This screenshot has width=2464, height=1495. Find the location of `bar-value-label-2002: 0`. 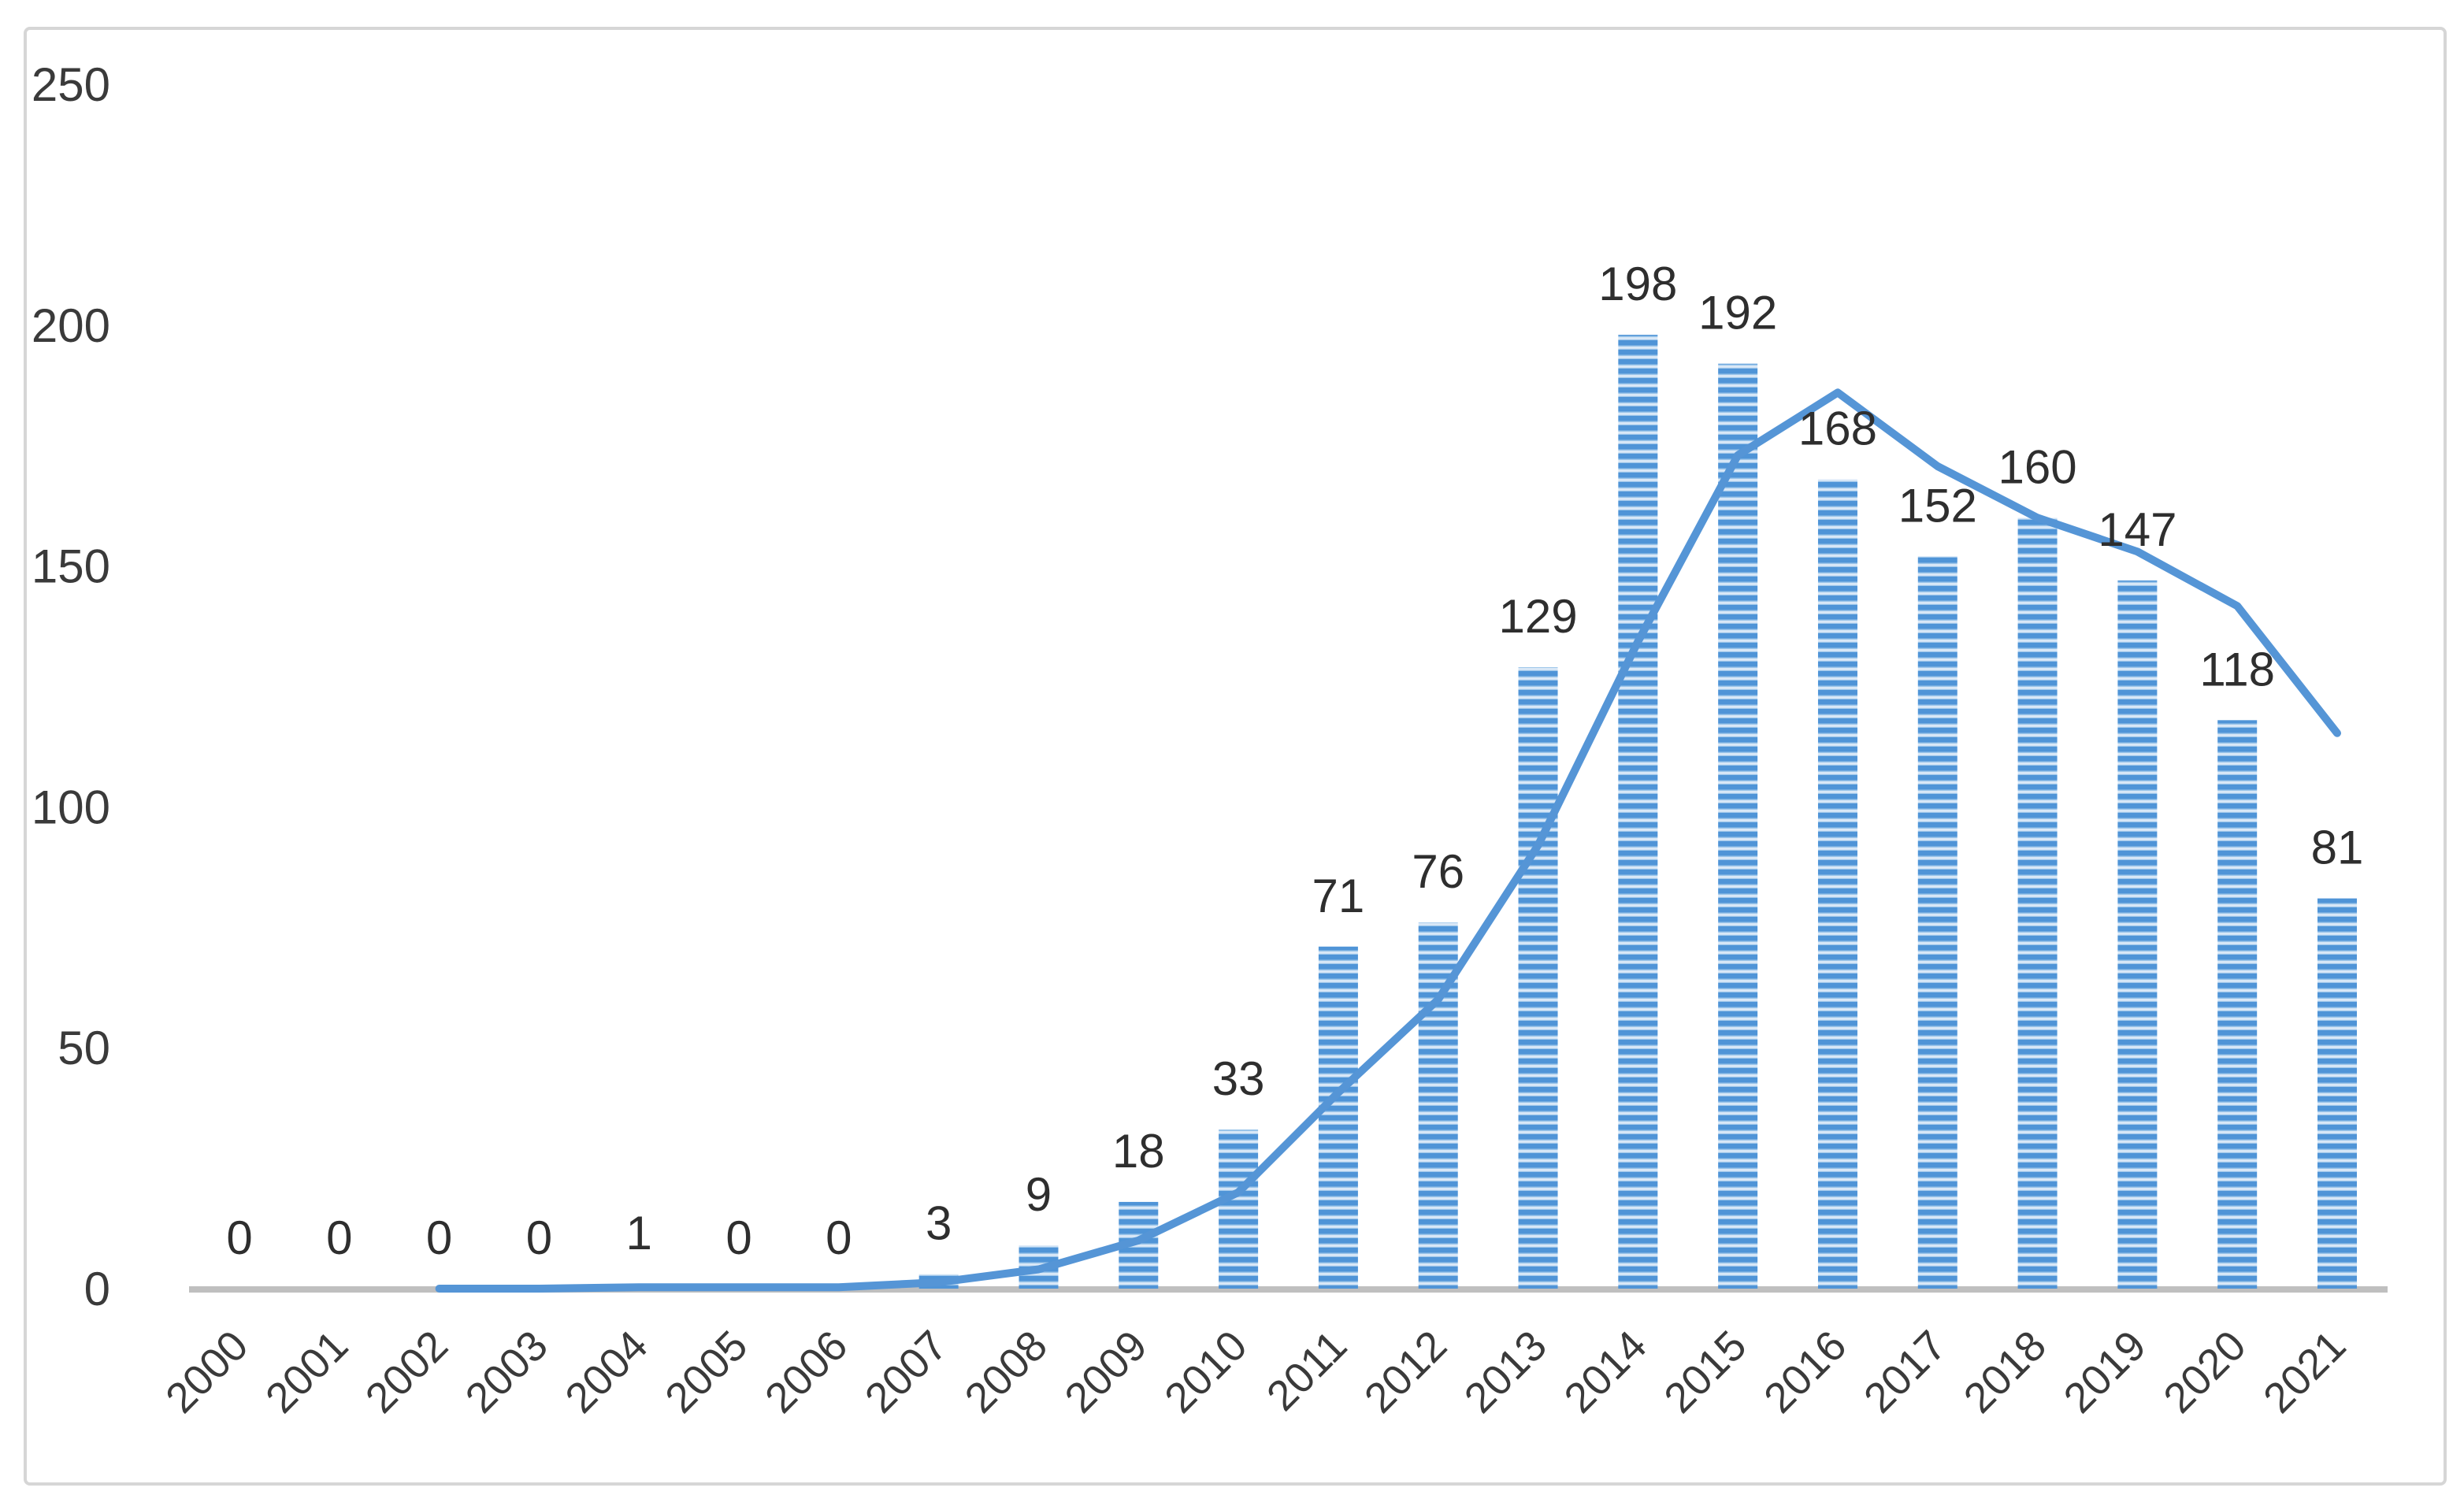

bar-value-label-2002: 0 is located at coordinates (439, 1238).